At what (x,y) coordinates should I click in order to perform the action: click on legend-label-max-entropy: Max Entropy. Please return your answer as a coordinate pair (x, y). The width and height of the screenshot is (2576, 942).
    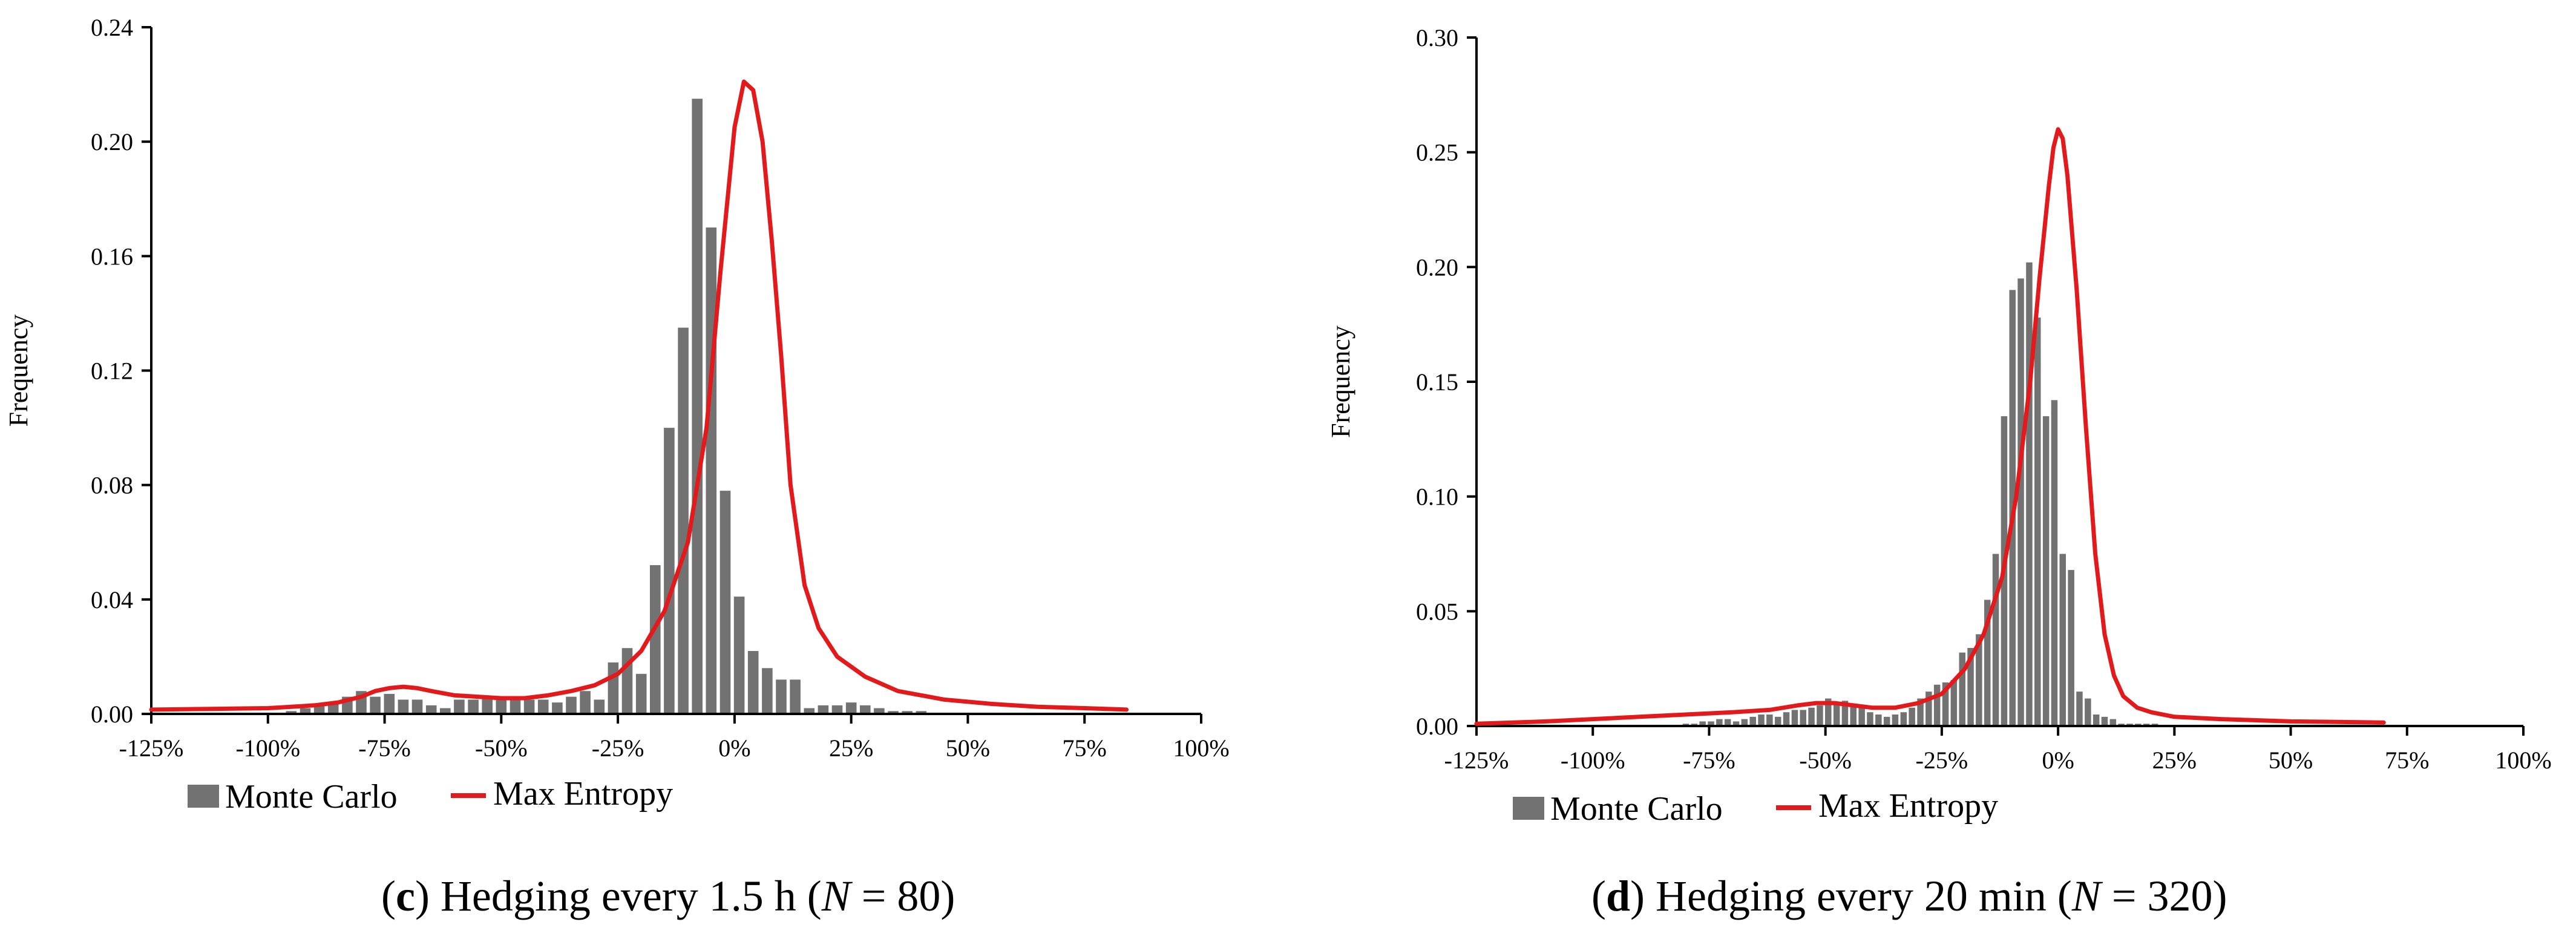
    Looking at the image, I should click on (583, 794).